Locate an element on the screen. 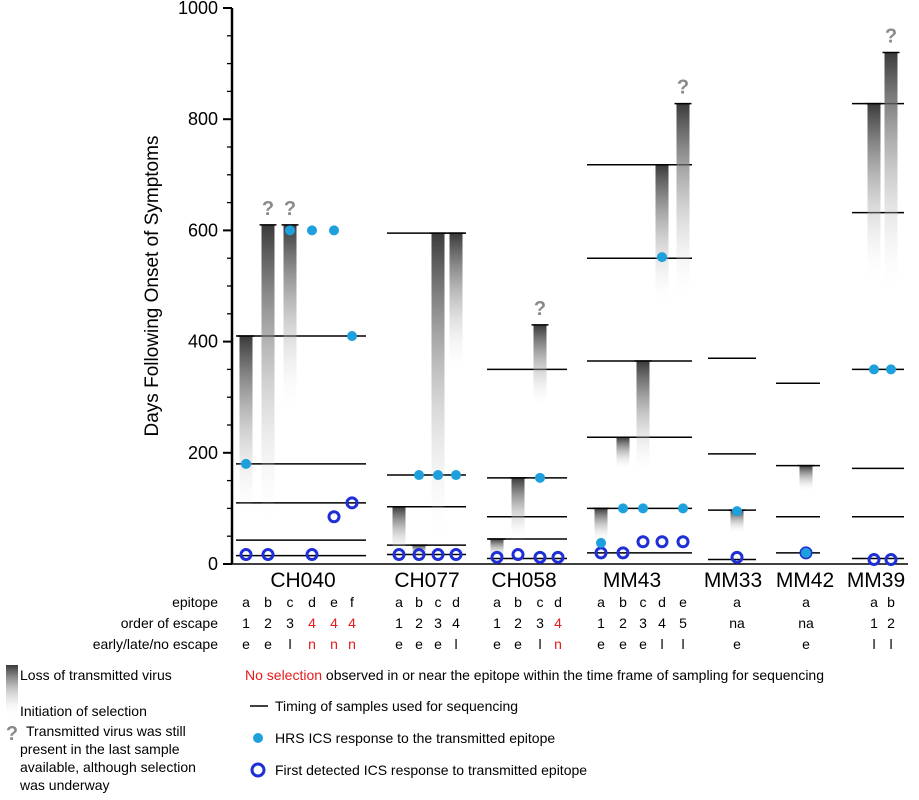 Image resolution: width=919 pixels, height=800 pixels. legend-gradient-swatch is located at coordinates (12, 691).